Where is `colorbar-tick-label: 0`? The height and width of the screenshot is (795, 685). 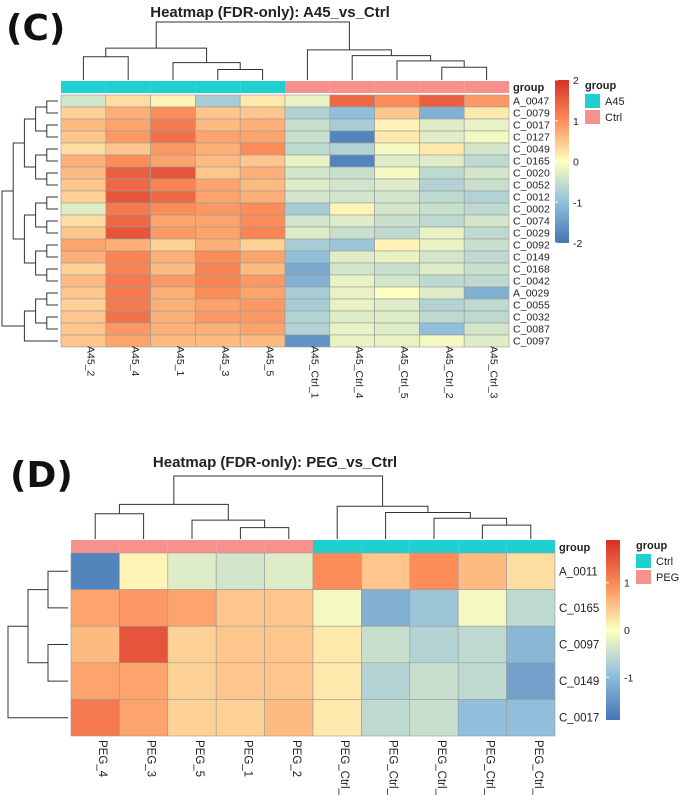 colorbar-tick-label: 0 is located at coordinates (576, 163).